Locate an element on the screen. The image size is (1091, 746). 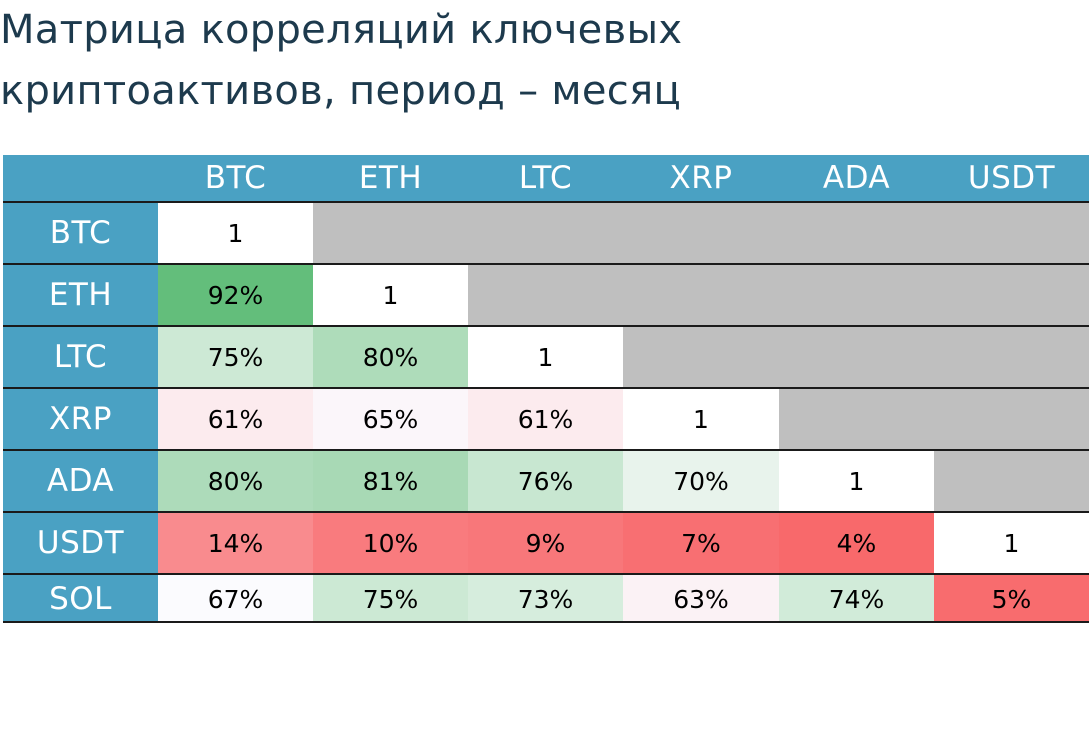
column-header-ltc: LTC is located at coordinates (545, 178).